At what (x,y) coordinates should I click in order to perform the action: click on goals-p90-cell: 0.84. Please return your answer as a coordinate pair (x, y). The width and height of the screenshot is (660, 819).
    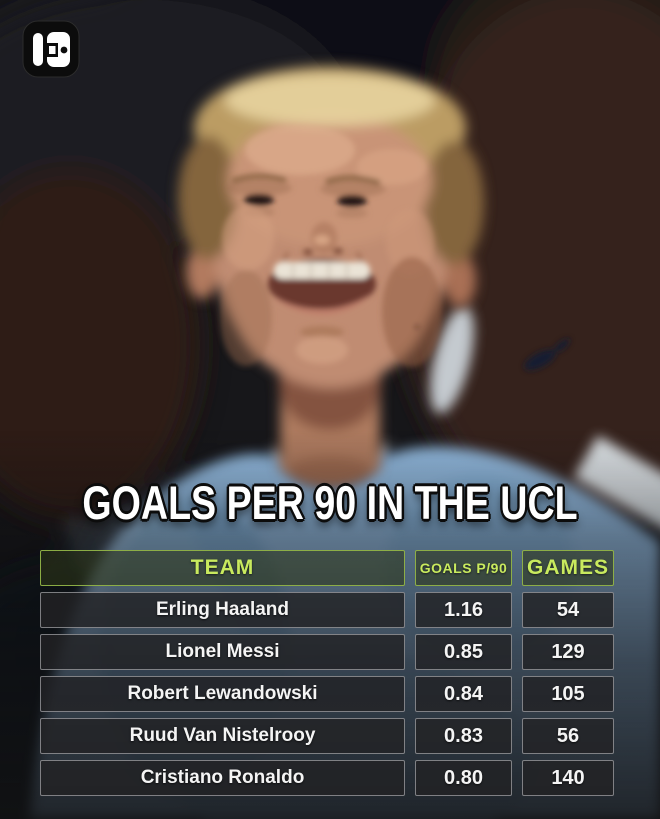
    Looking at the image, I should click on (463, 694).